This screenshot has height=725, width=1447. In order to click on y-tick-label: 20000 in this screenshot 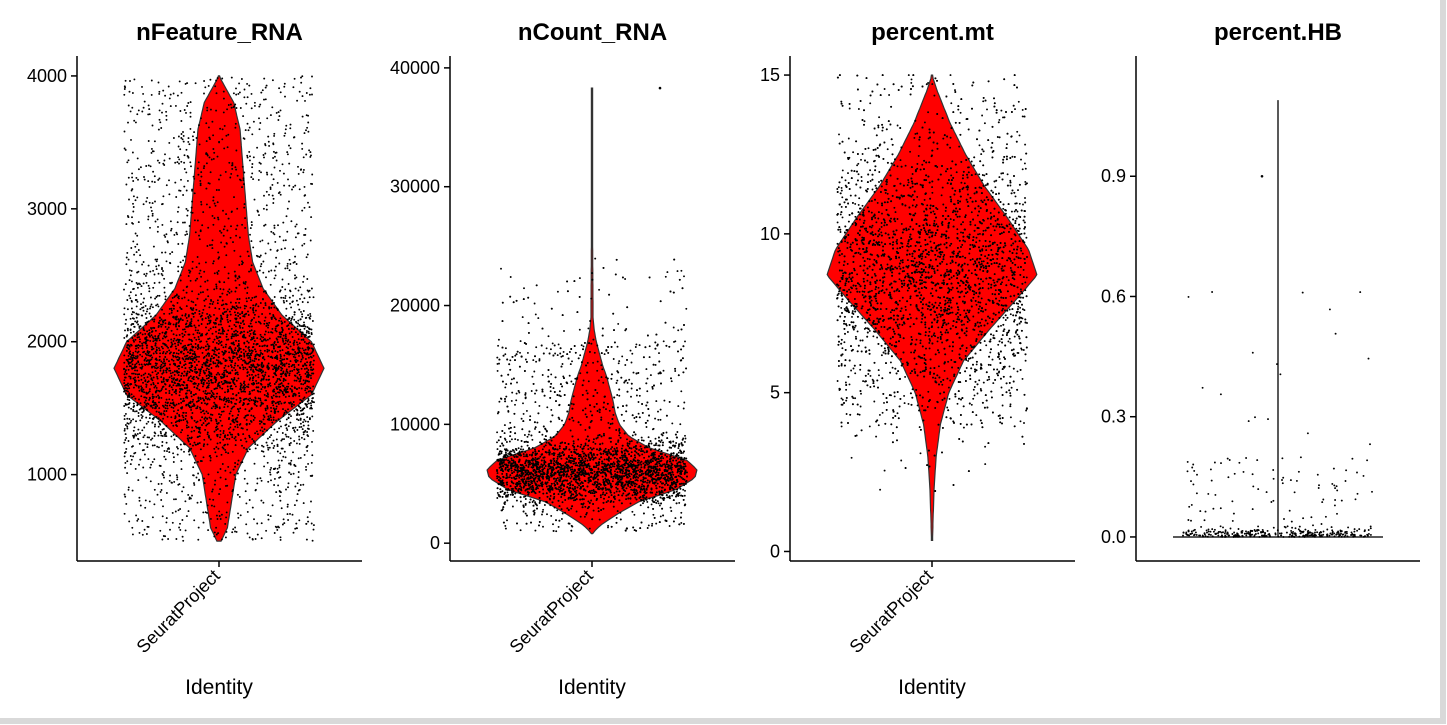, I will do `click(415, 306)`.